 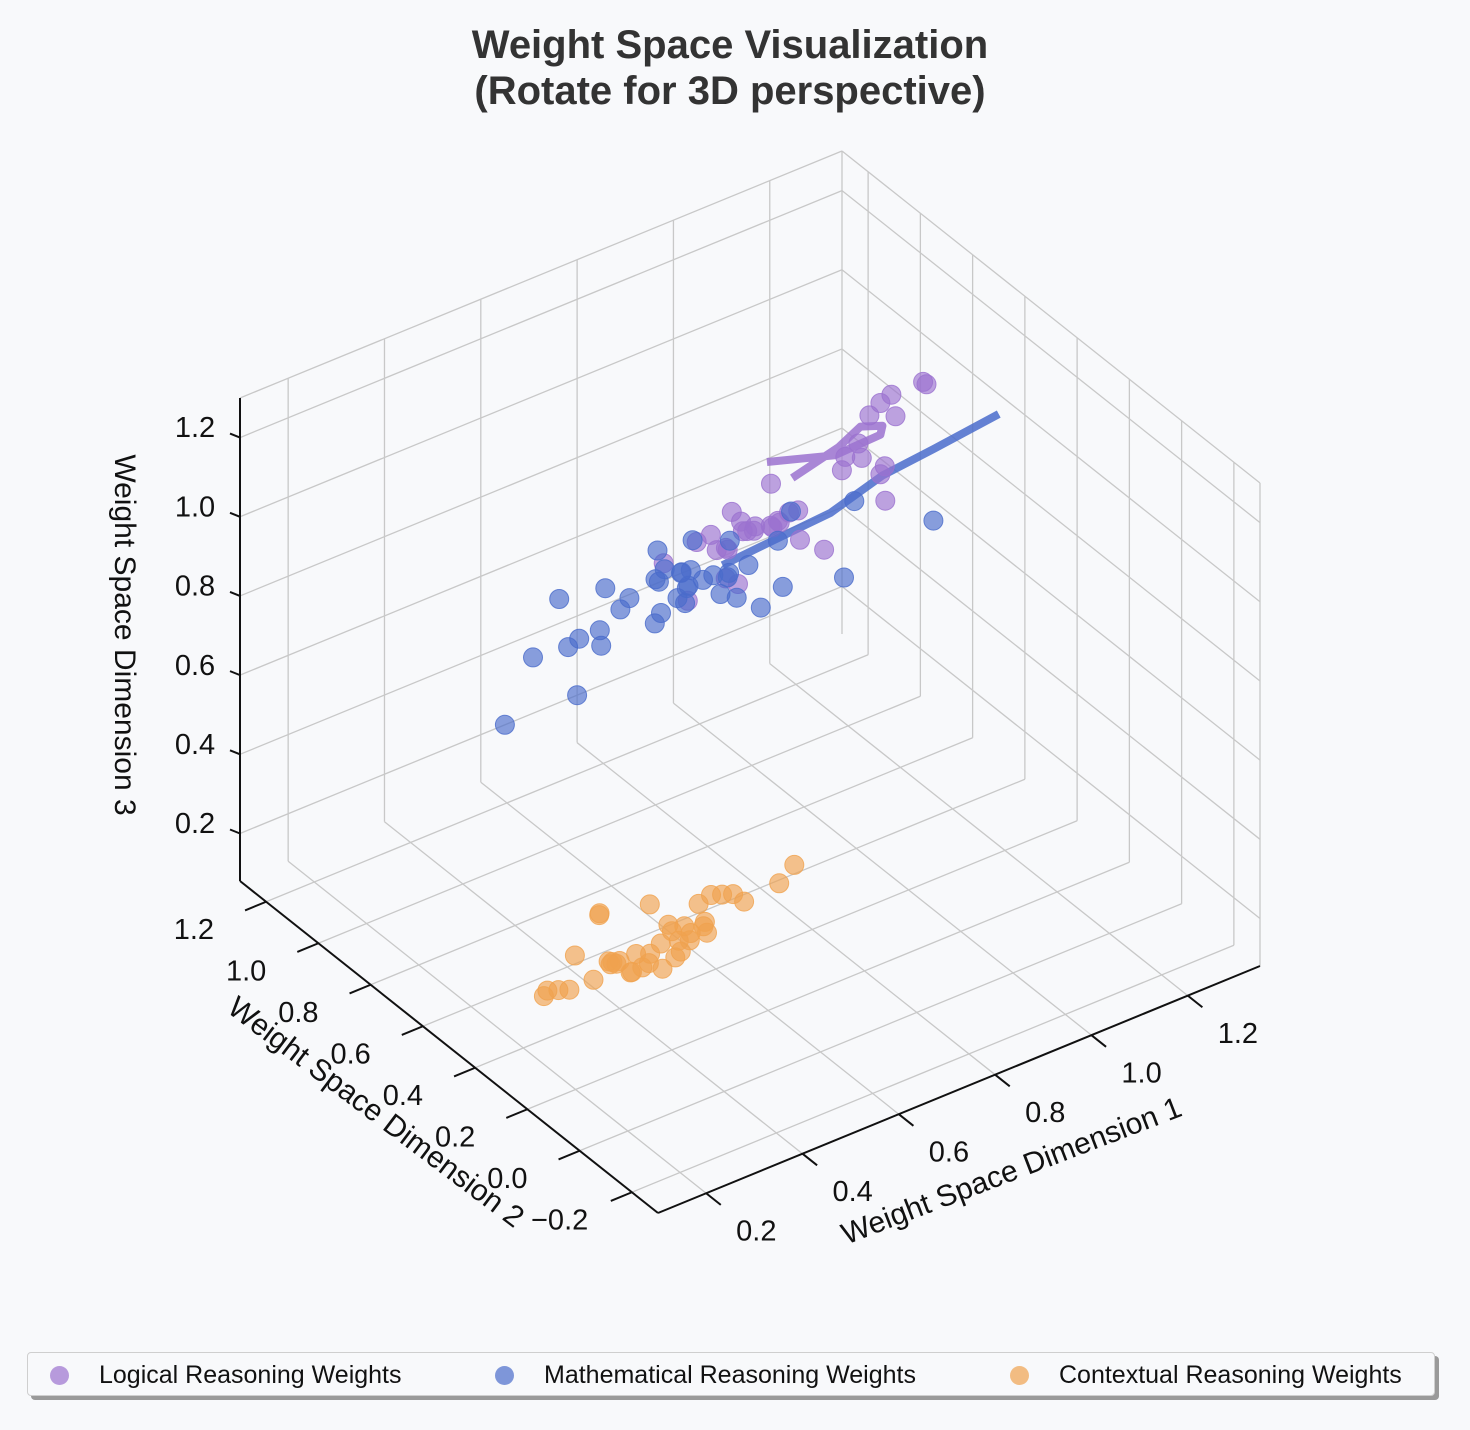 I want to click on y-tick-label: 0.4, so click(x=403, y=1096).